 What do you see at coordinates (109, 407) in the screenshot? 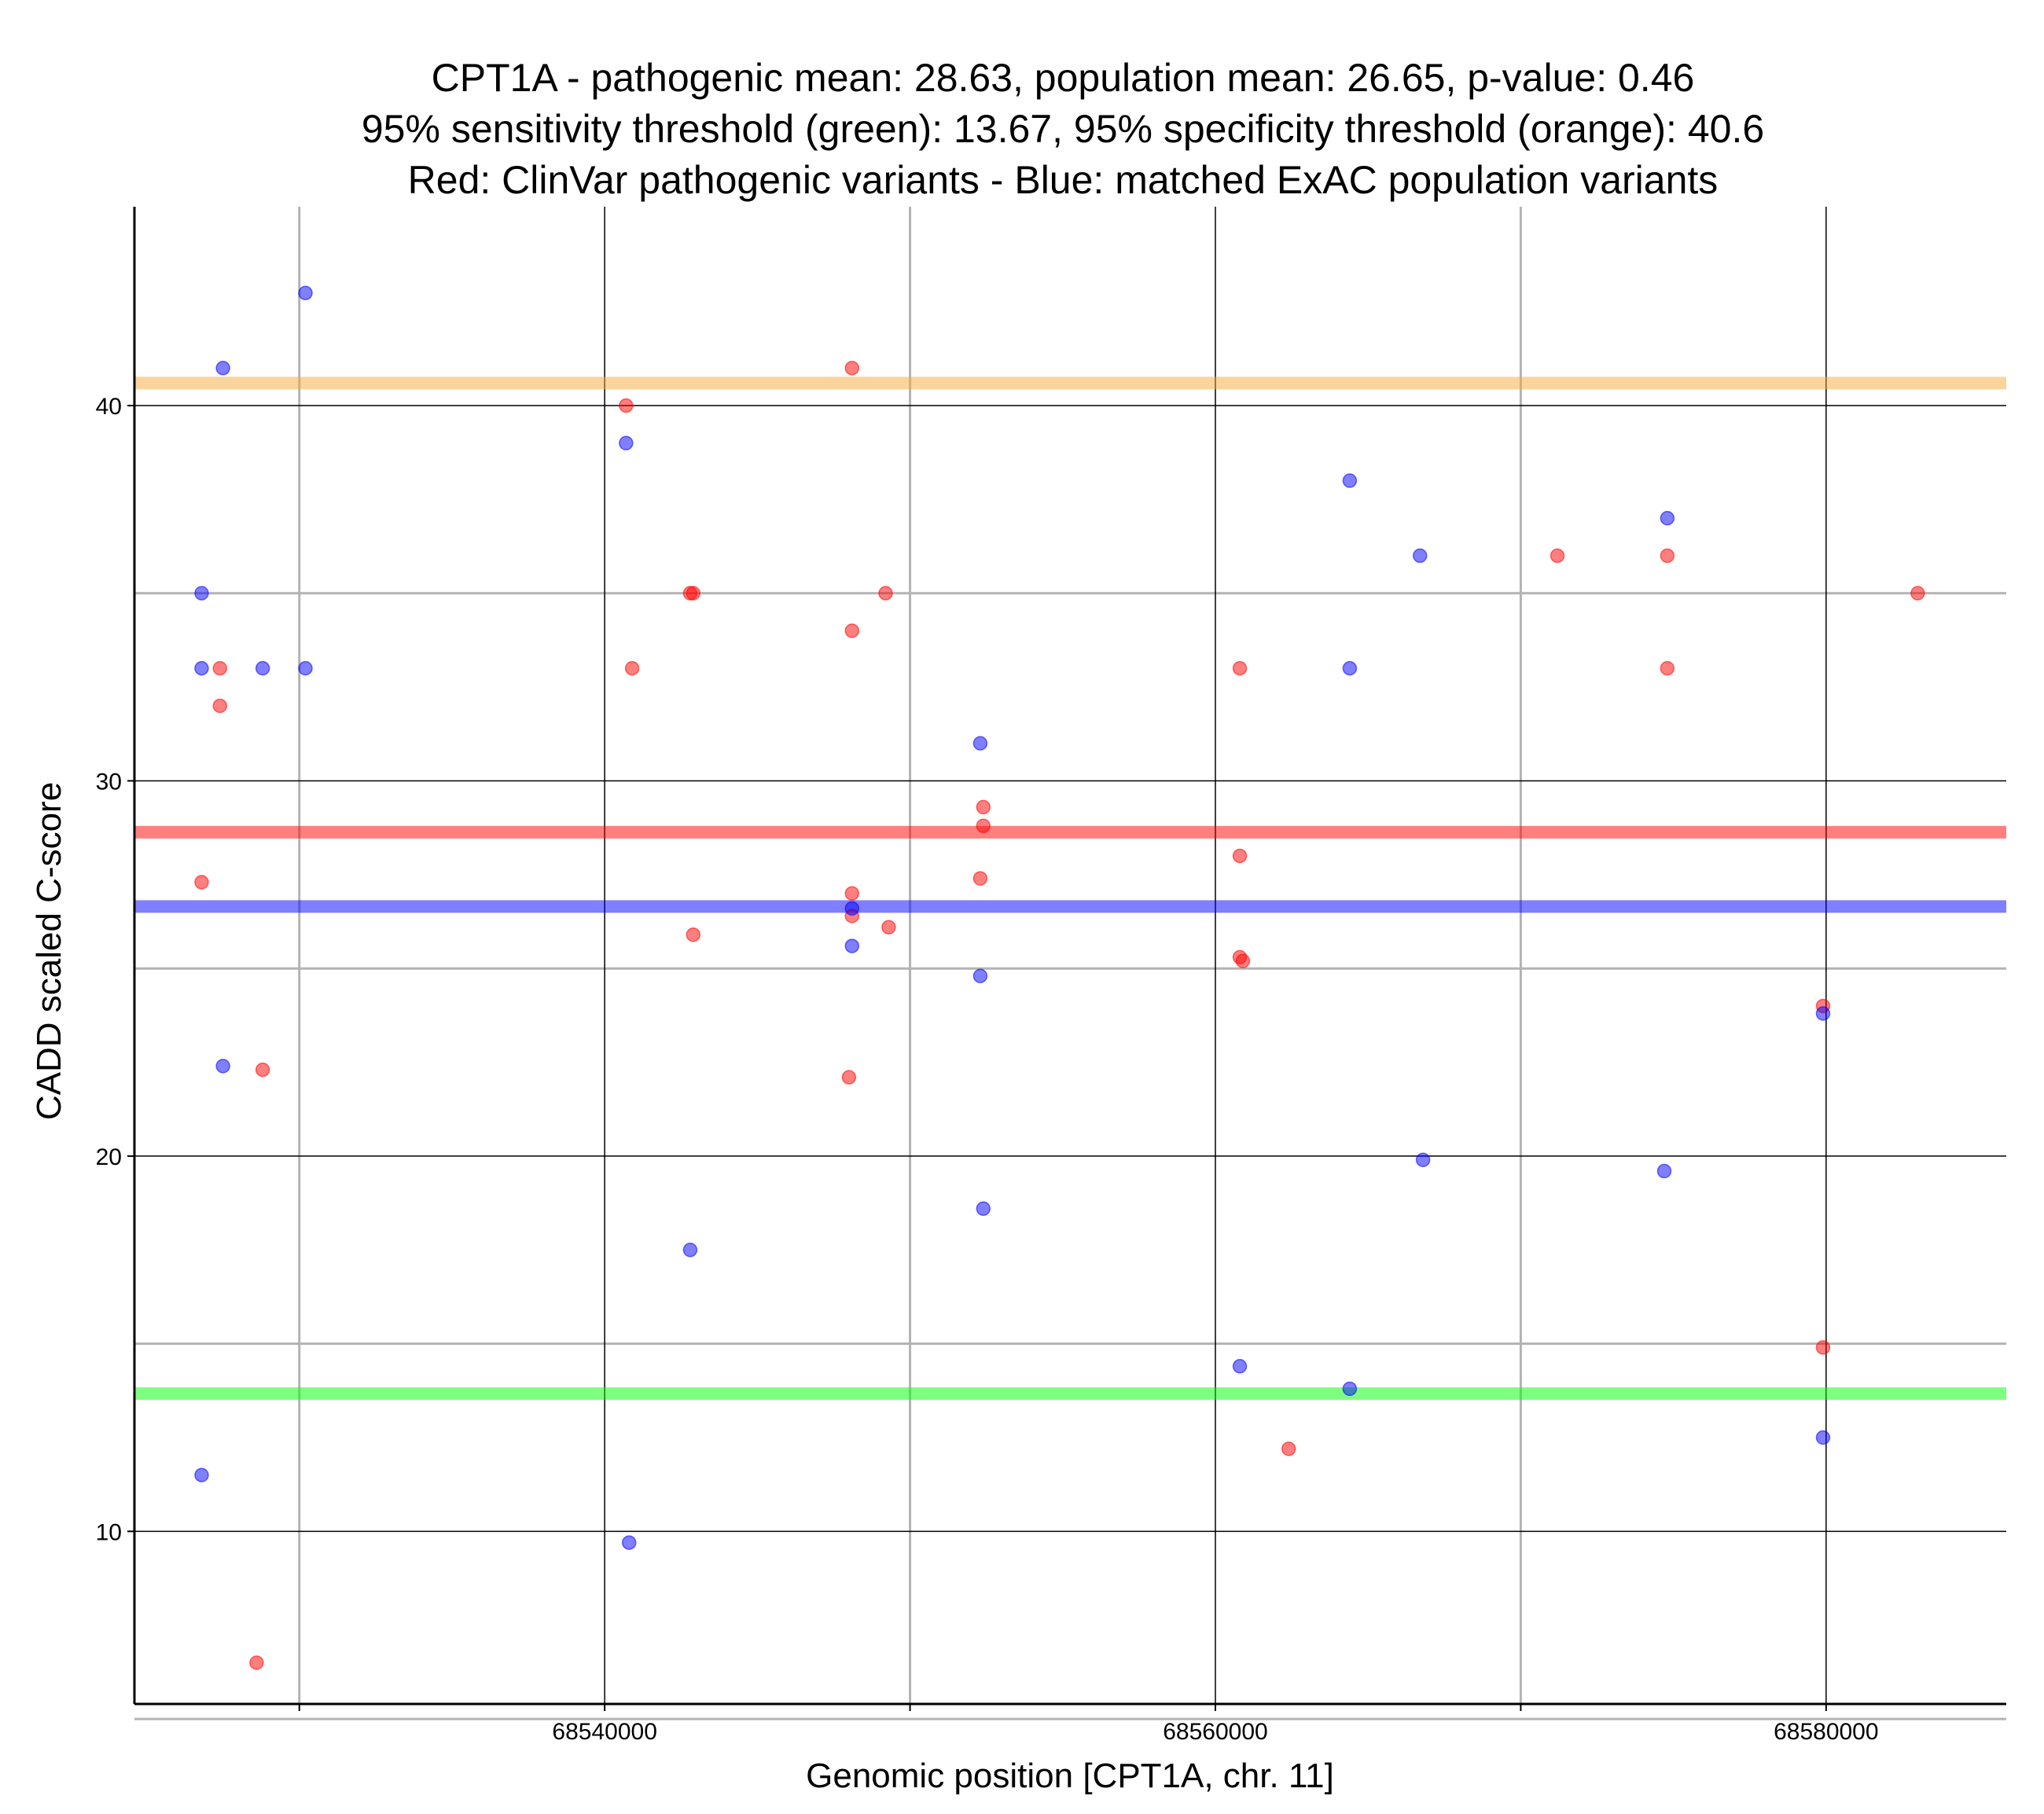
I see `y-tick-label: 40` at bounding box center [109, 407].